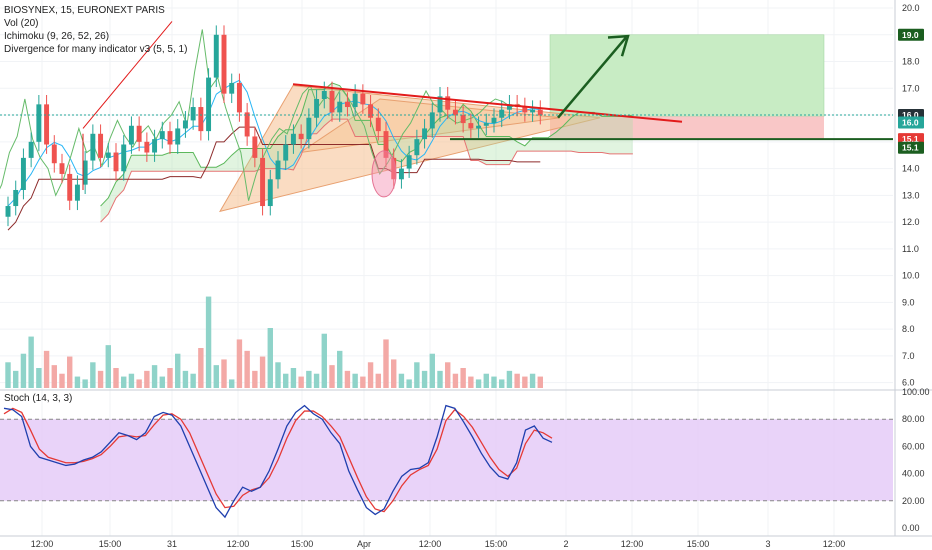 Image resolution: width=932 pixels, height=550 pixels. I want to click on price-tag, so click(911, 34).